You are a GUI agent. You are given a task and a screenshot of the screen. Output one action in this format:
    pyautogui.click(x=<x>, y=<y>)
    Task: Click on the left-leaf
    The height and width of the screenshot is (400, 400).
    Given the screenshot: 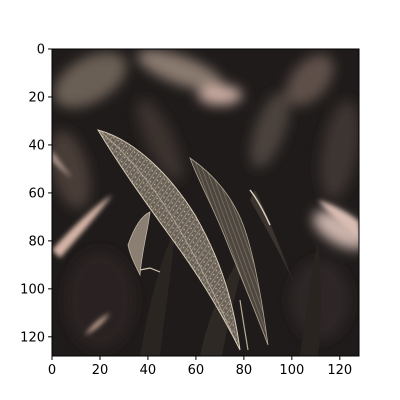 What is the action you would take?
    pyautogui.click(x=139, y=244)
    